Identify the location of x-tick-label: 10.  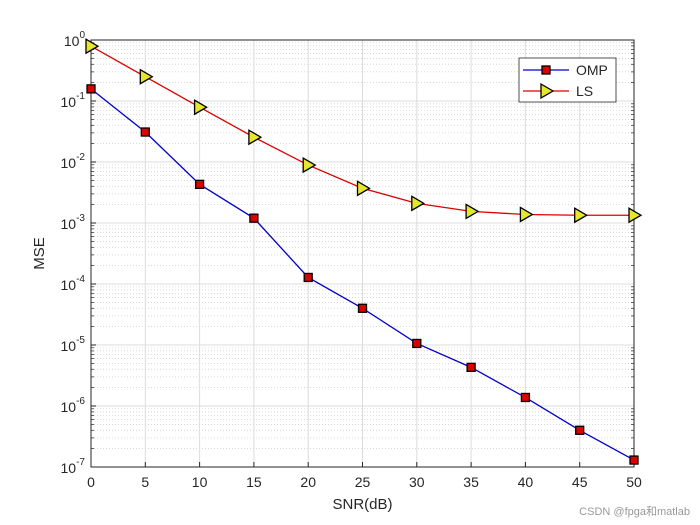
(200, 482).